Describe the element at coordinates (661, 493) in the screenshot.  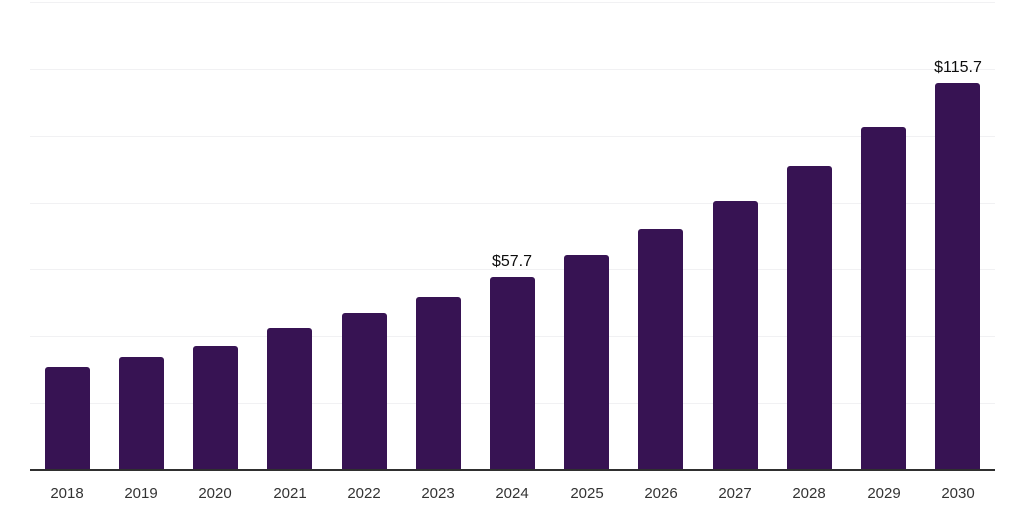
I see `x-tick-label-2026: 2026` at that location.